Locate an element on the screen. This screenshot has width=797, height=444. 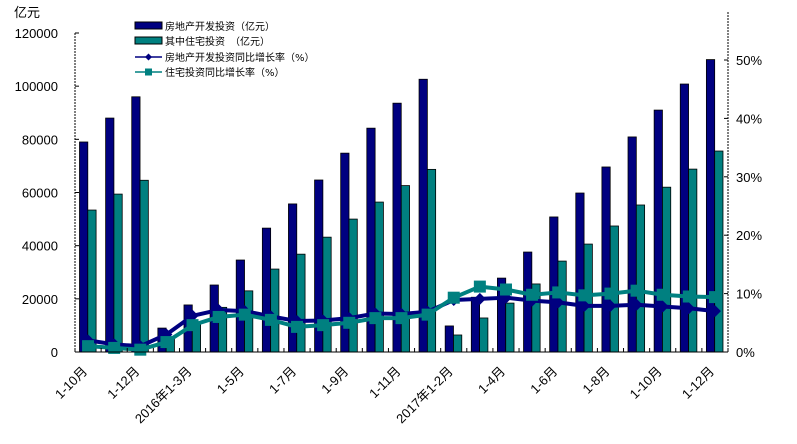
legend-label-residential: 其中住宅投资 （亿元） is located at coordinates (217, 41).